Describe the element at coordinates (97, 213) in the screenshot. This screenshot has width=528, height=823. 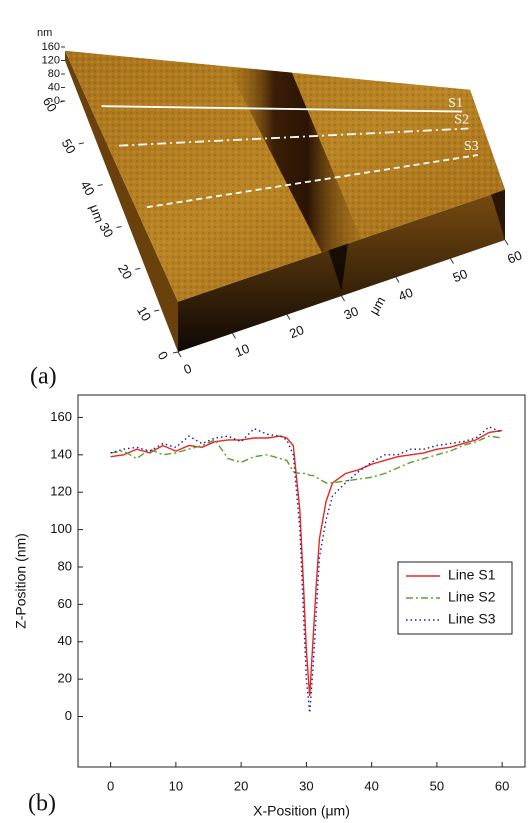
I see `y-axis-label: μm` at that location.